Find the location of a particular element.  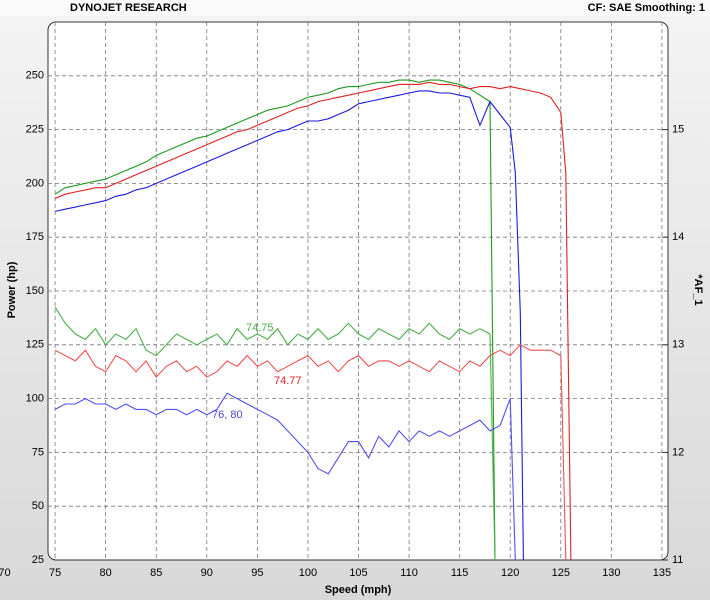

y-tick-label: 175 is located at coordinates (35, 237).